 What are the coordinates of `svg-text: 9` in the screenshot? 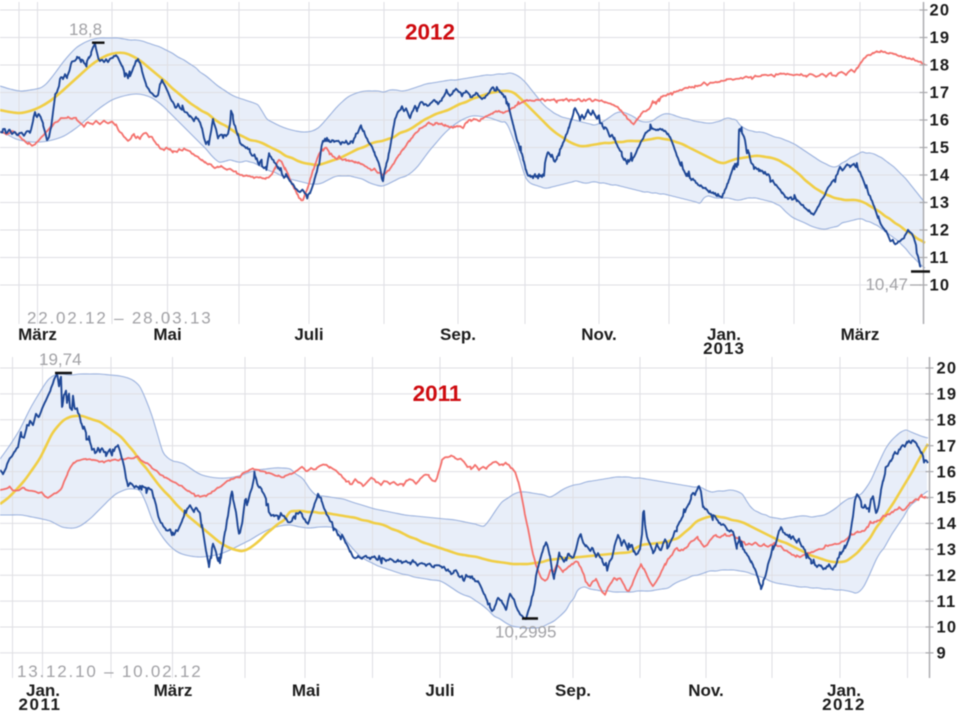 It's located at (942, 654).